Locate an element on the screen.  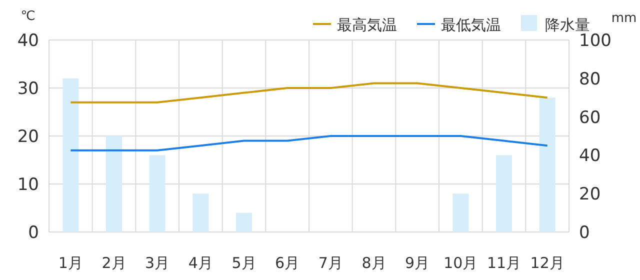
x-tick-label: 1月 is located at coordinates (70, 263).